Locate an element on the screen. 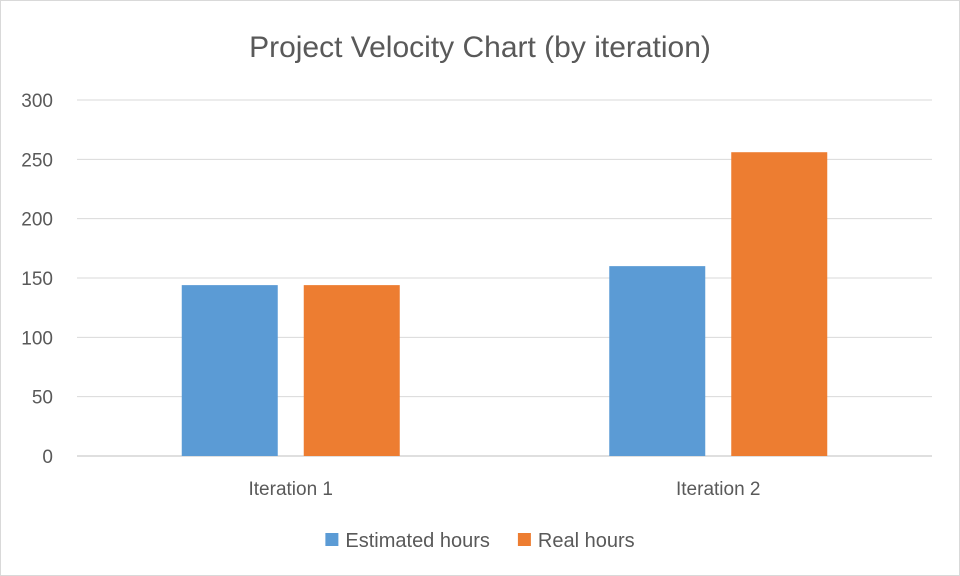 Image resolution: width=960 pixels, height=576 pixels. y-tick-label: 200 is located at coordinates (37, 220).